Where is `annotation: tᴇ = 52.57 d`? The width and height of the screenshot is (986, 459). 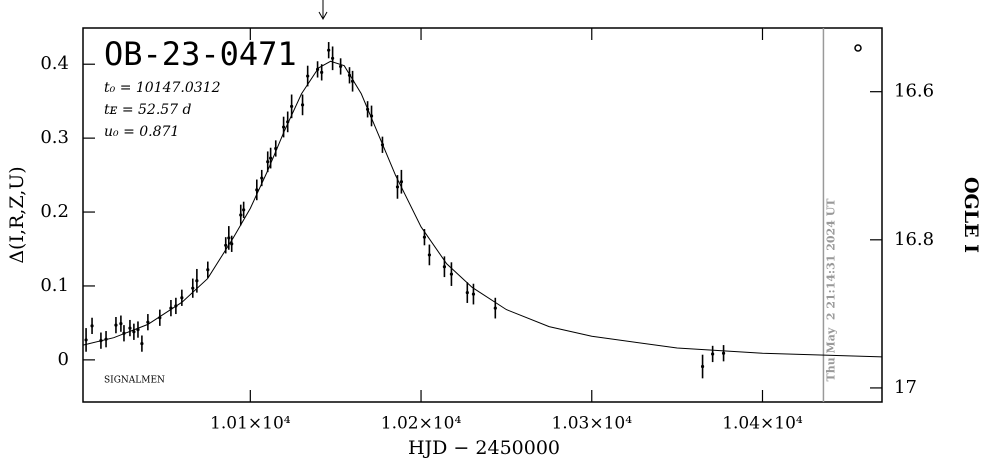
annotation: tᴇ = 52.57 d is located at coordinates (148, 110).